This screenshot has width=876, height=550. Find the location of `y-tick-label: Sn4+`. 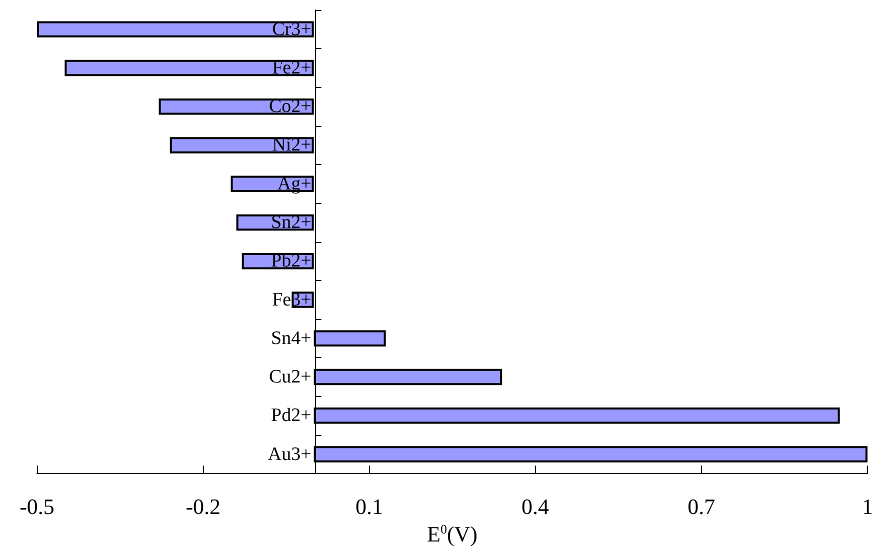

y-tick-label: Sn4+ is located at coordinates (291, 338).